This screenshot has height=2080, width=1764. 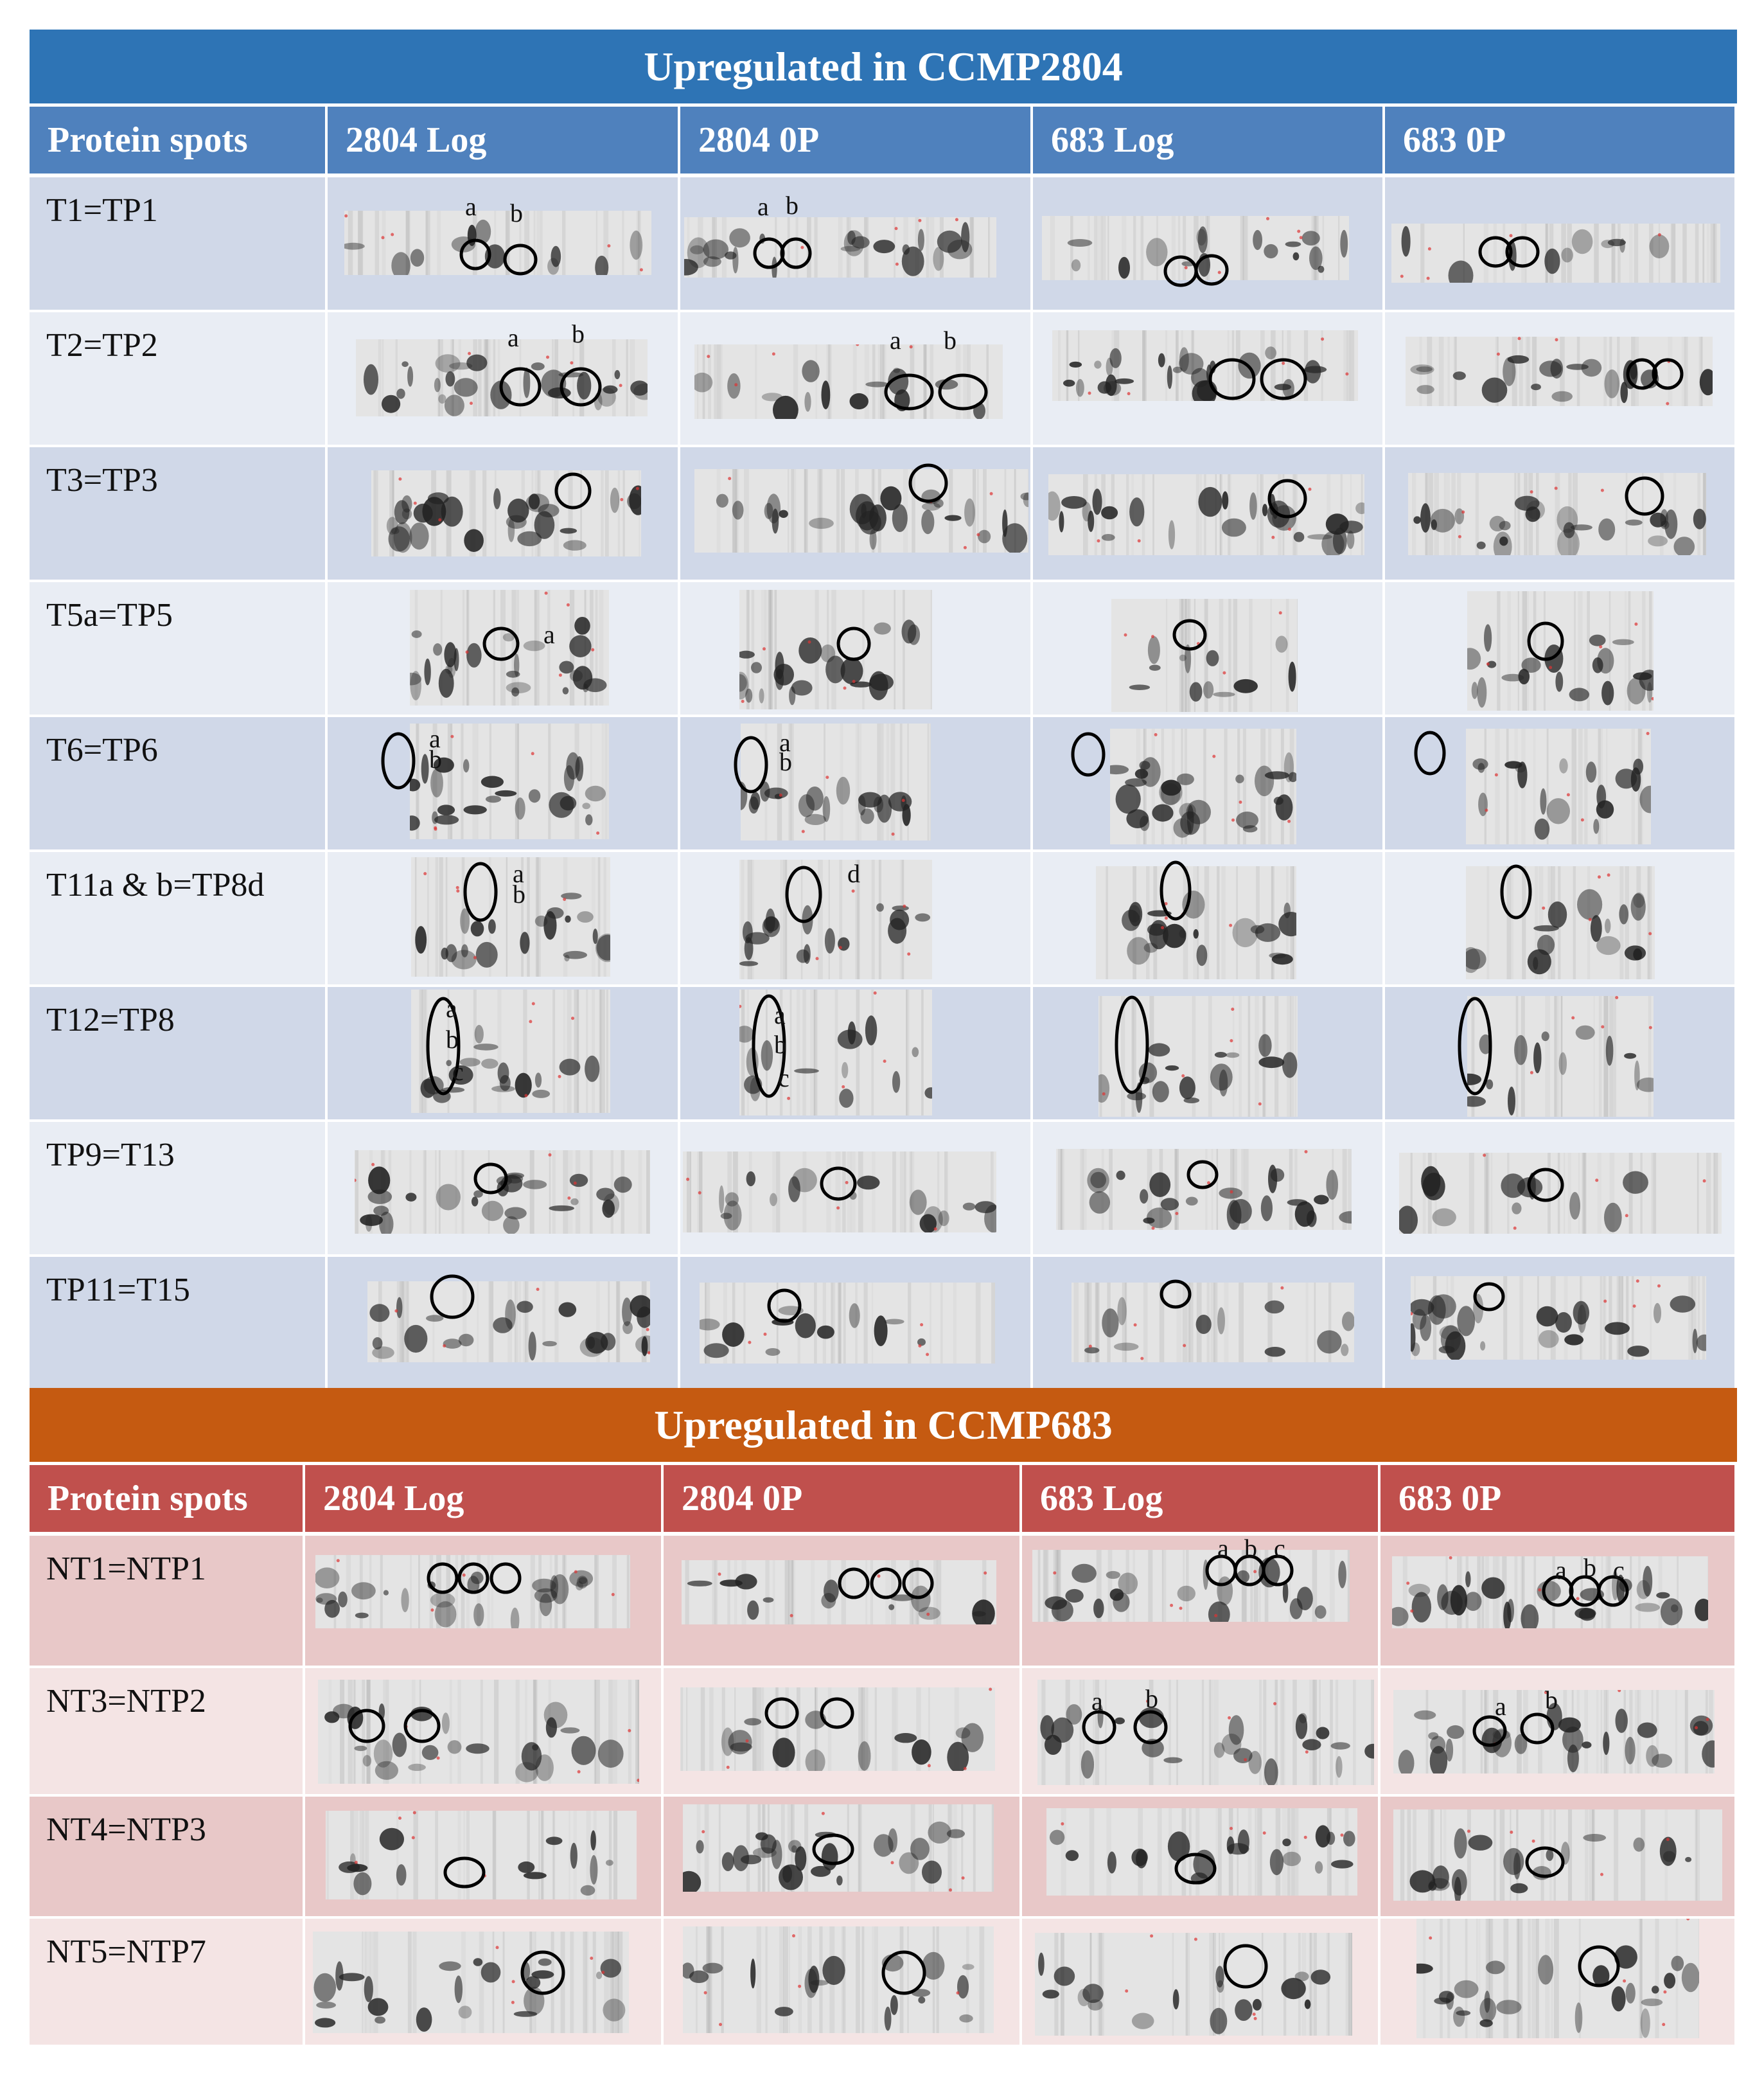 I want to click on gel-cell: a, so click(x=504, y=649).